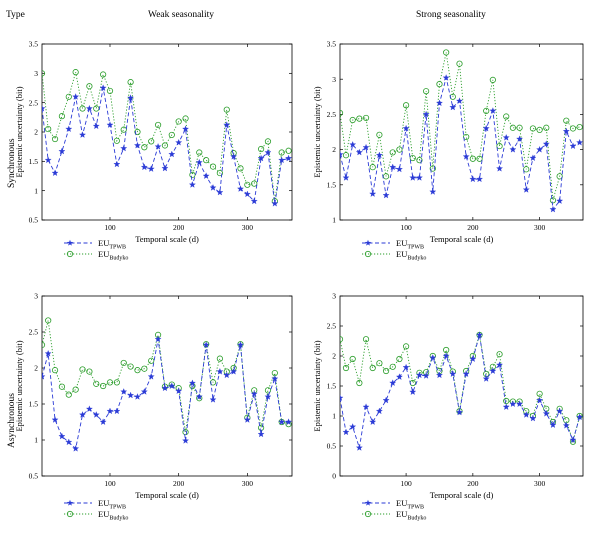  What do you see at coordinates (332, 184) in the screenshot?
I see `y-tick-label: 1.5` at bounding box center [332, 184].